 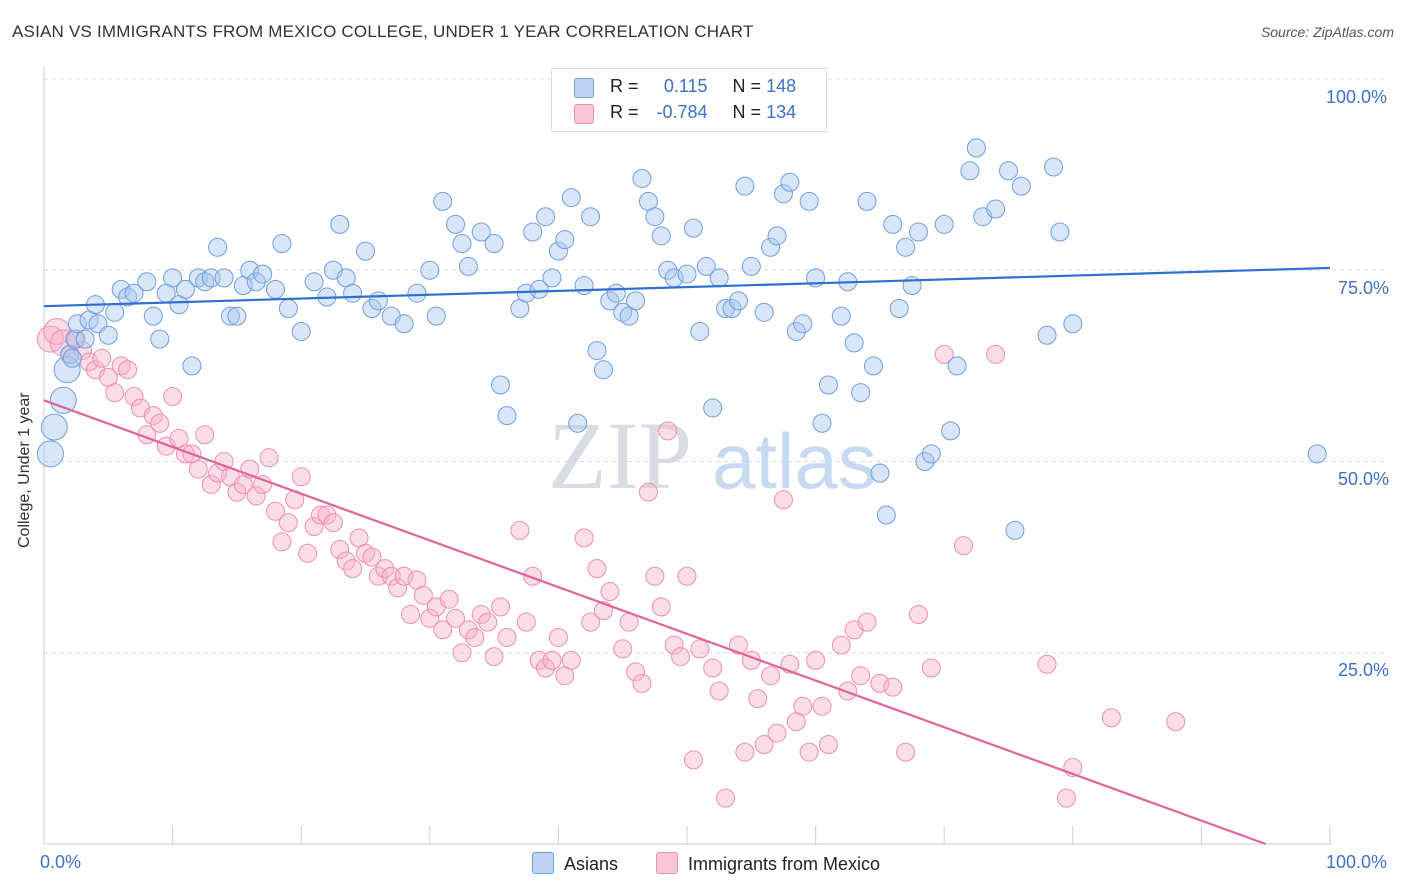 What do you see at coordinates (1357, 862) in the screenshot?
I see `x-tick-label-100: 100.0%` at bounding box center [1357, 862].